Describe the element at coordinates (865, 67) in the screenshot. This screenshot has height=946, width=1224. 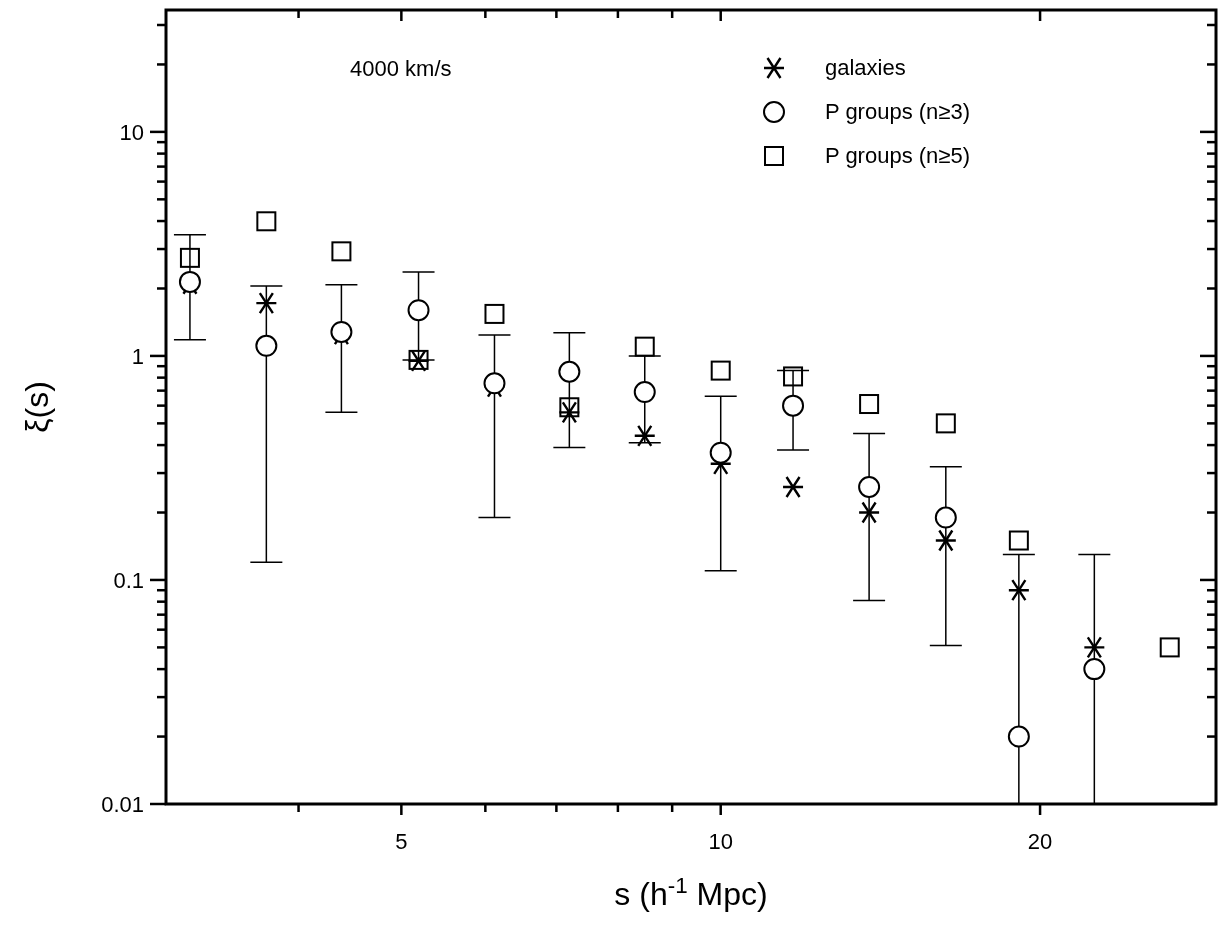
I see `legend-label: galaxies` at that location.